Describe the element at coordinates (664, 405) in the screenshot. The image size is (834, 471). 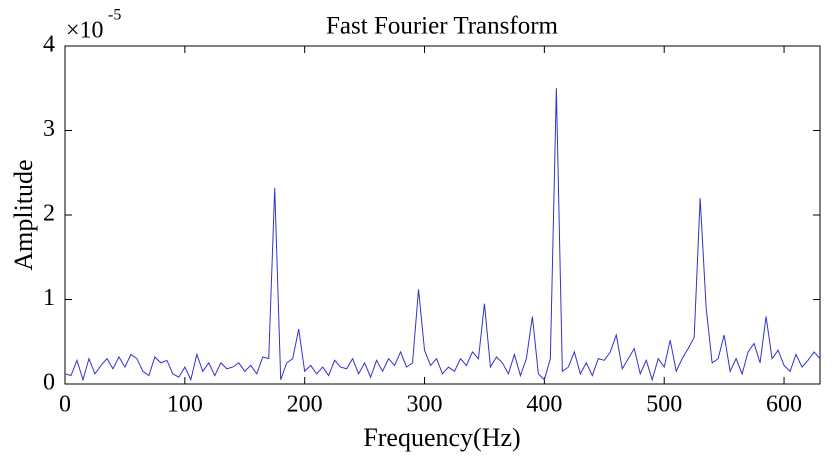
I see `x-tick-label: 500` at that location.